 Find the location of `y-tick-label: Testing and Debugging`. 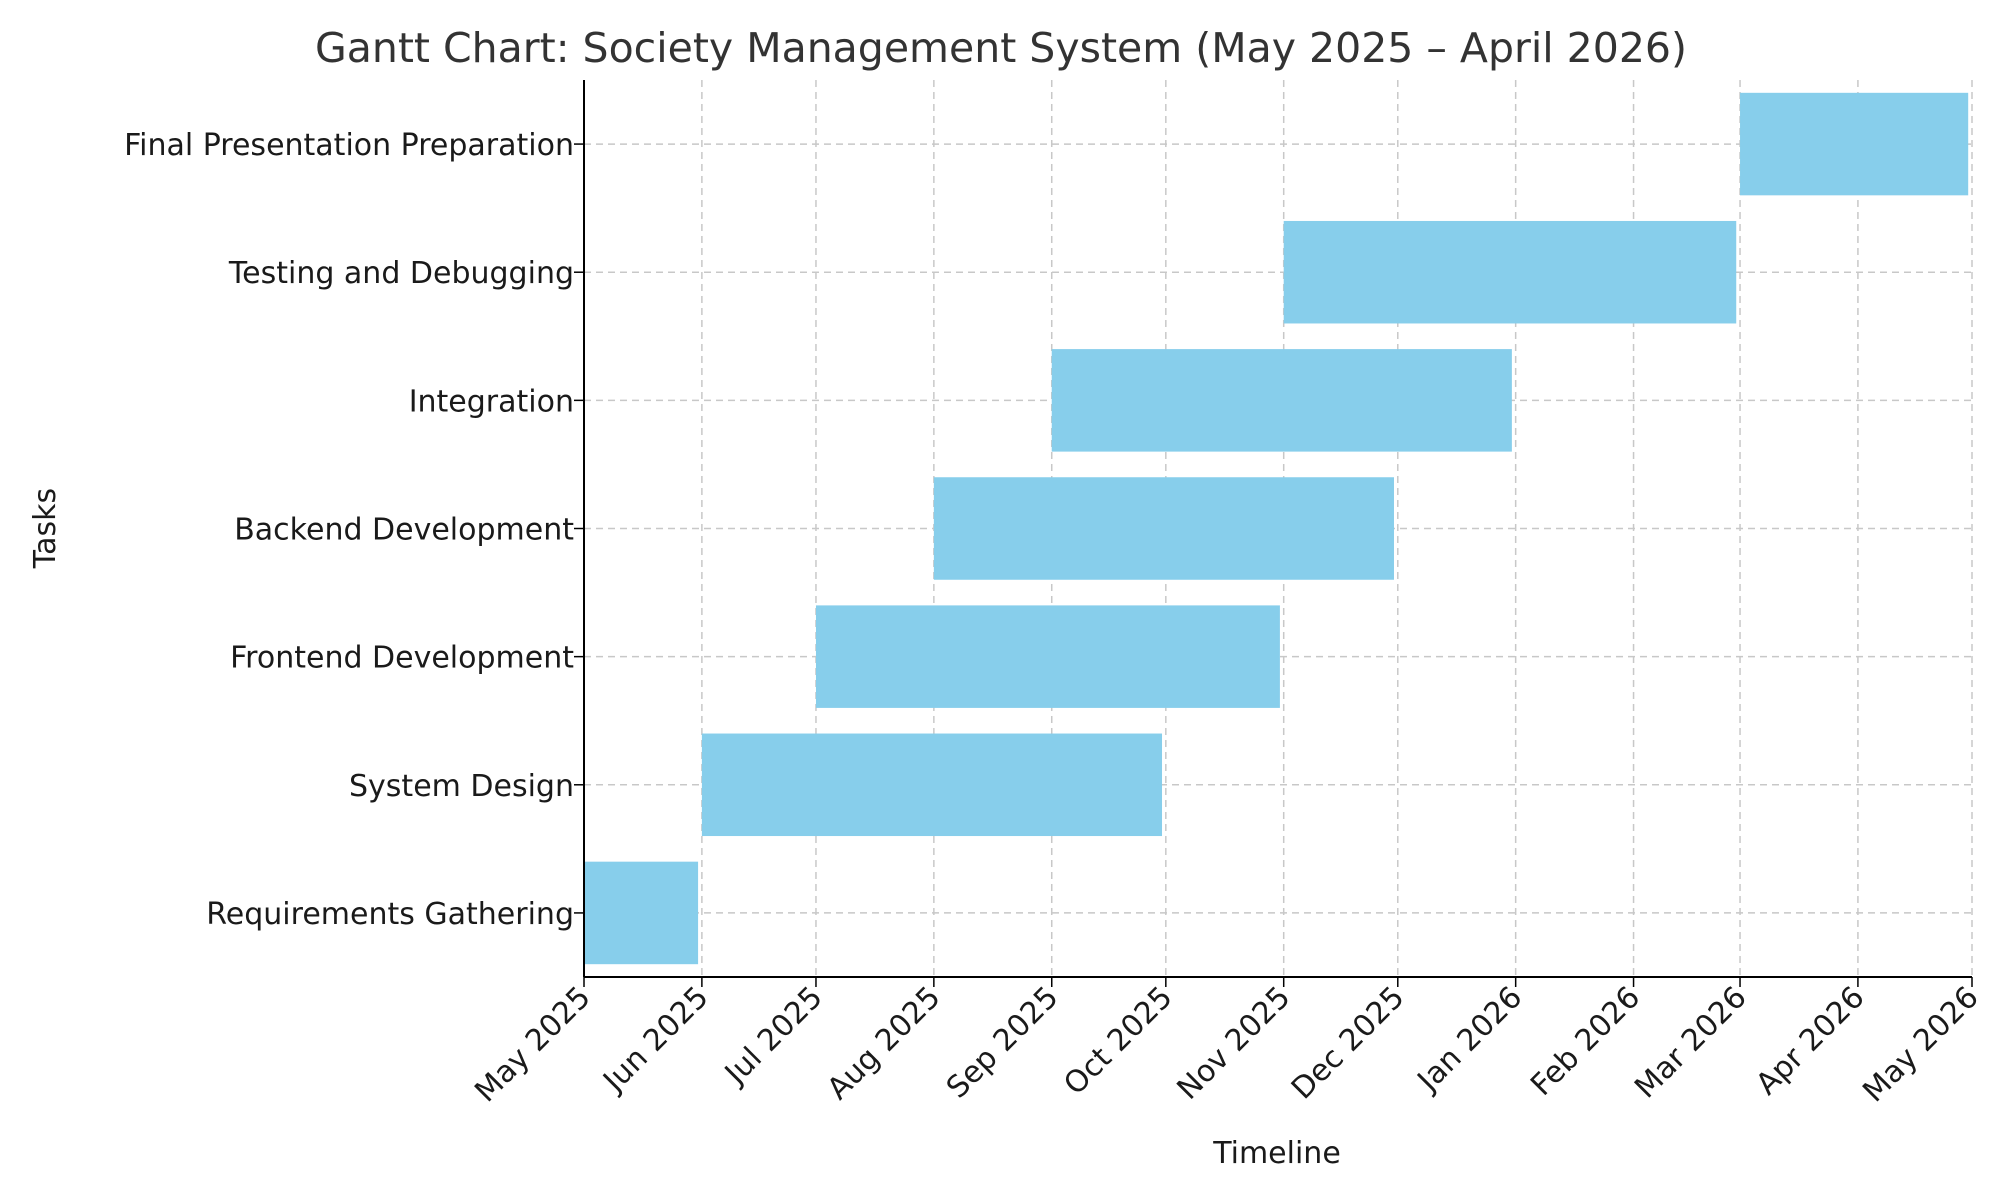

y-tick-label: Testing and Debugging is located at coordinates (401, 273).